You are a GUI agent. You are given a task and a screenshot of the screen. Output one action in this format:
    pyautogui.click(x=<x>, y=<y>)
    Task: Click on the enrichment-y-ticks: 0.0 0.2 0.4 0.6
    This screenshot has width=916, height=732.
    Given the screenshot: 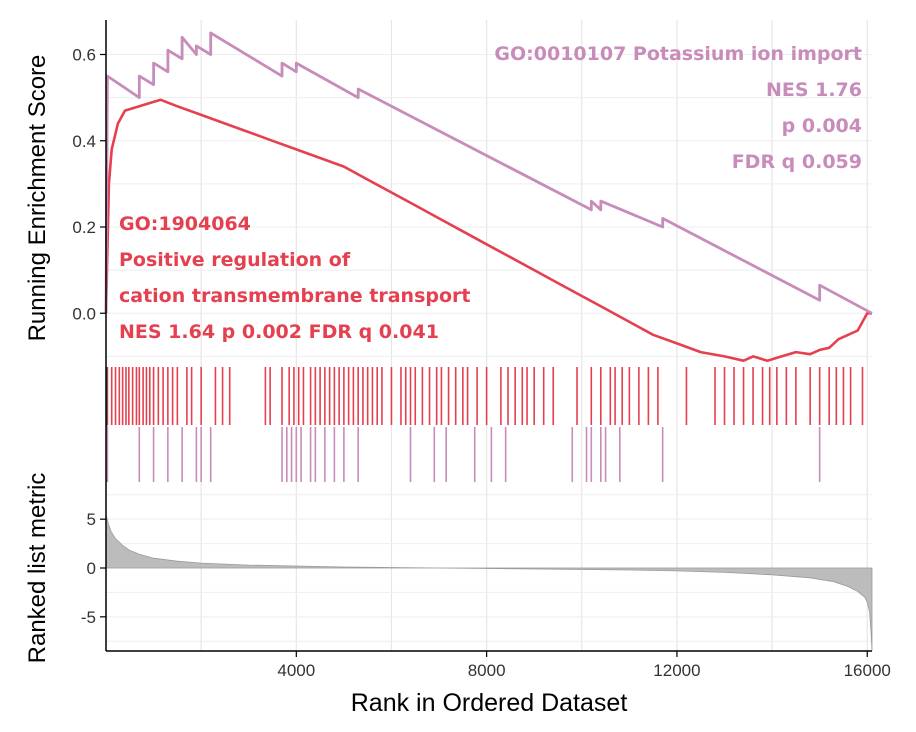 What is the action you would take?
    pyautogui.click(x=89, y=184)
    